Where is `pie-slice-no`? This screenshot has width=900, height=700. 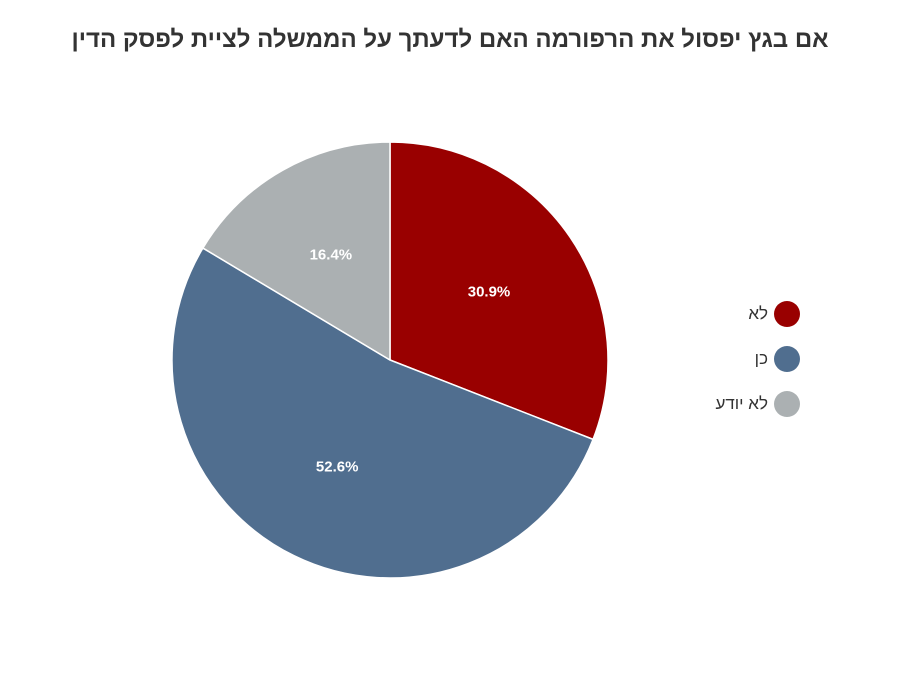 pie-slice-no is located at coordinates (499, 291).